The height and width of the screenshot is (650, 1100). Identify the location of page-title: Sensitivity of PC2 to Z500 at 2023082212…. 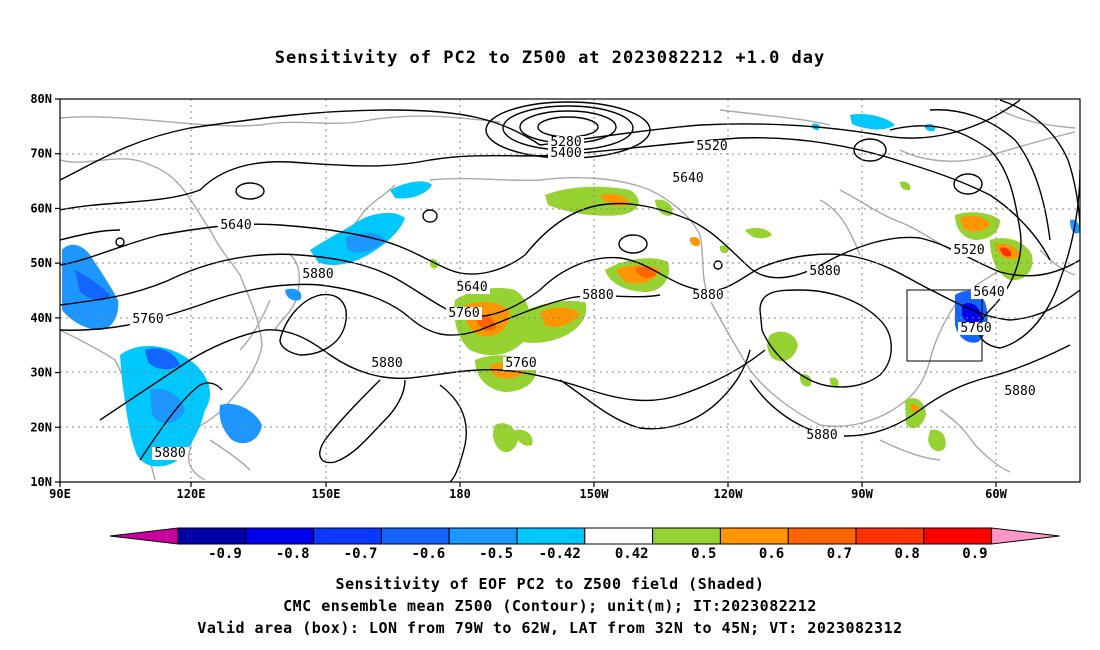
(550, 58).